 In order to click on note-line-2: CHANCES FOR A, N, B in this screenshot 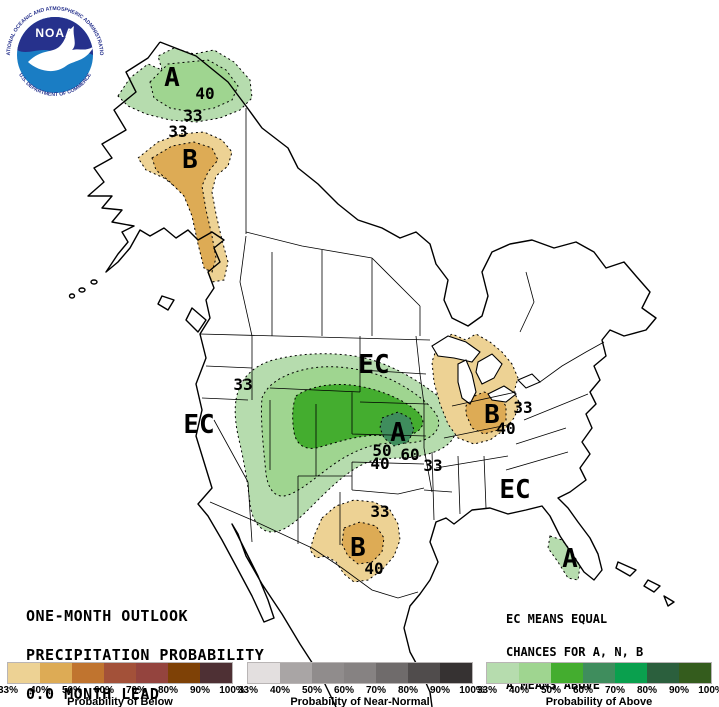, I will do `click(575, 652)`.